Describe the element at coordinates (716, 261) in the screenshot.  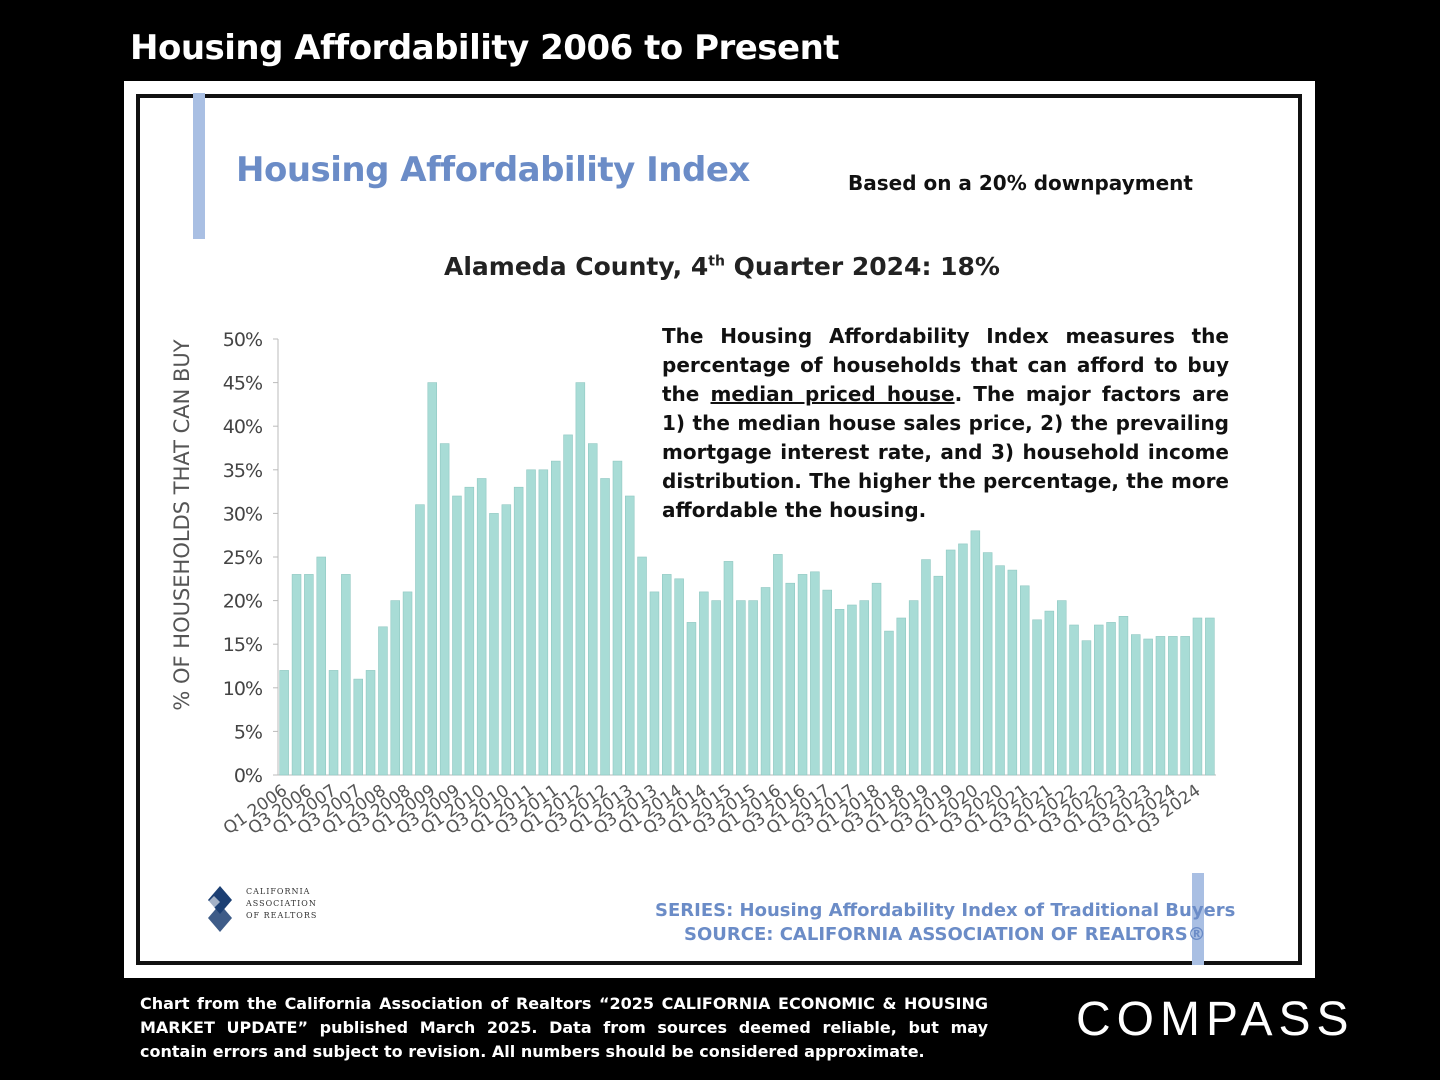
I see `county-sup: th` at that location.